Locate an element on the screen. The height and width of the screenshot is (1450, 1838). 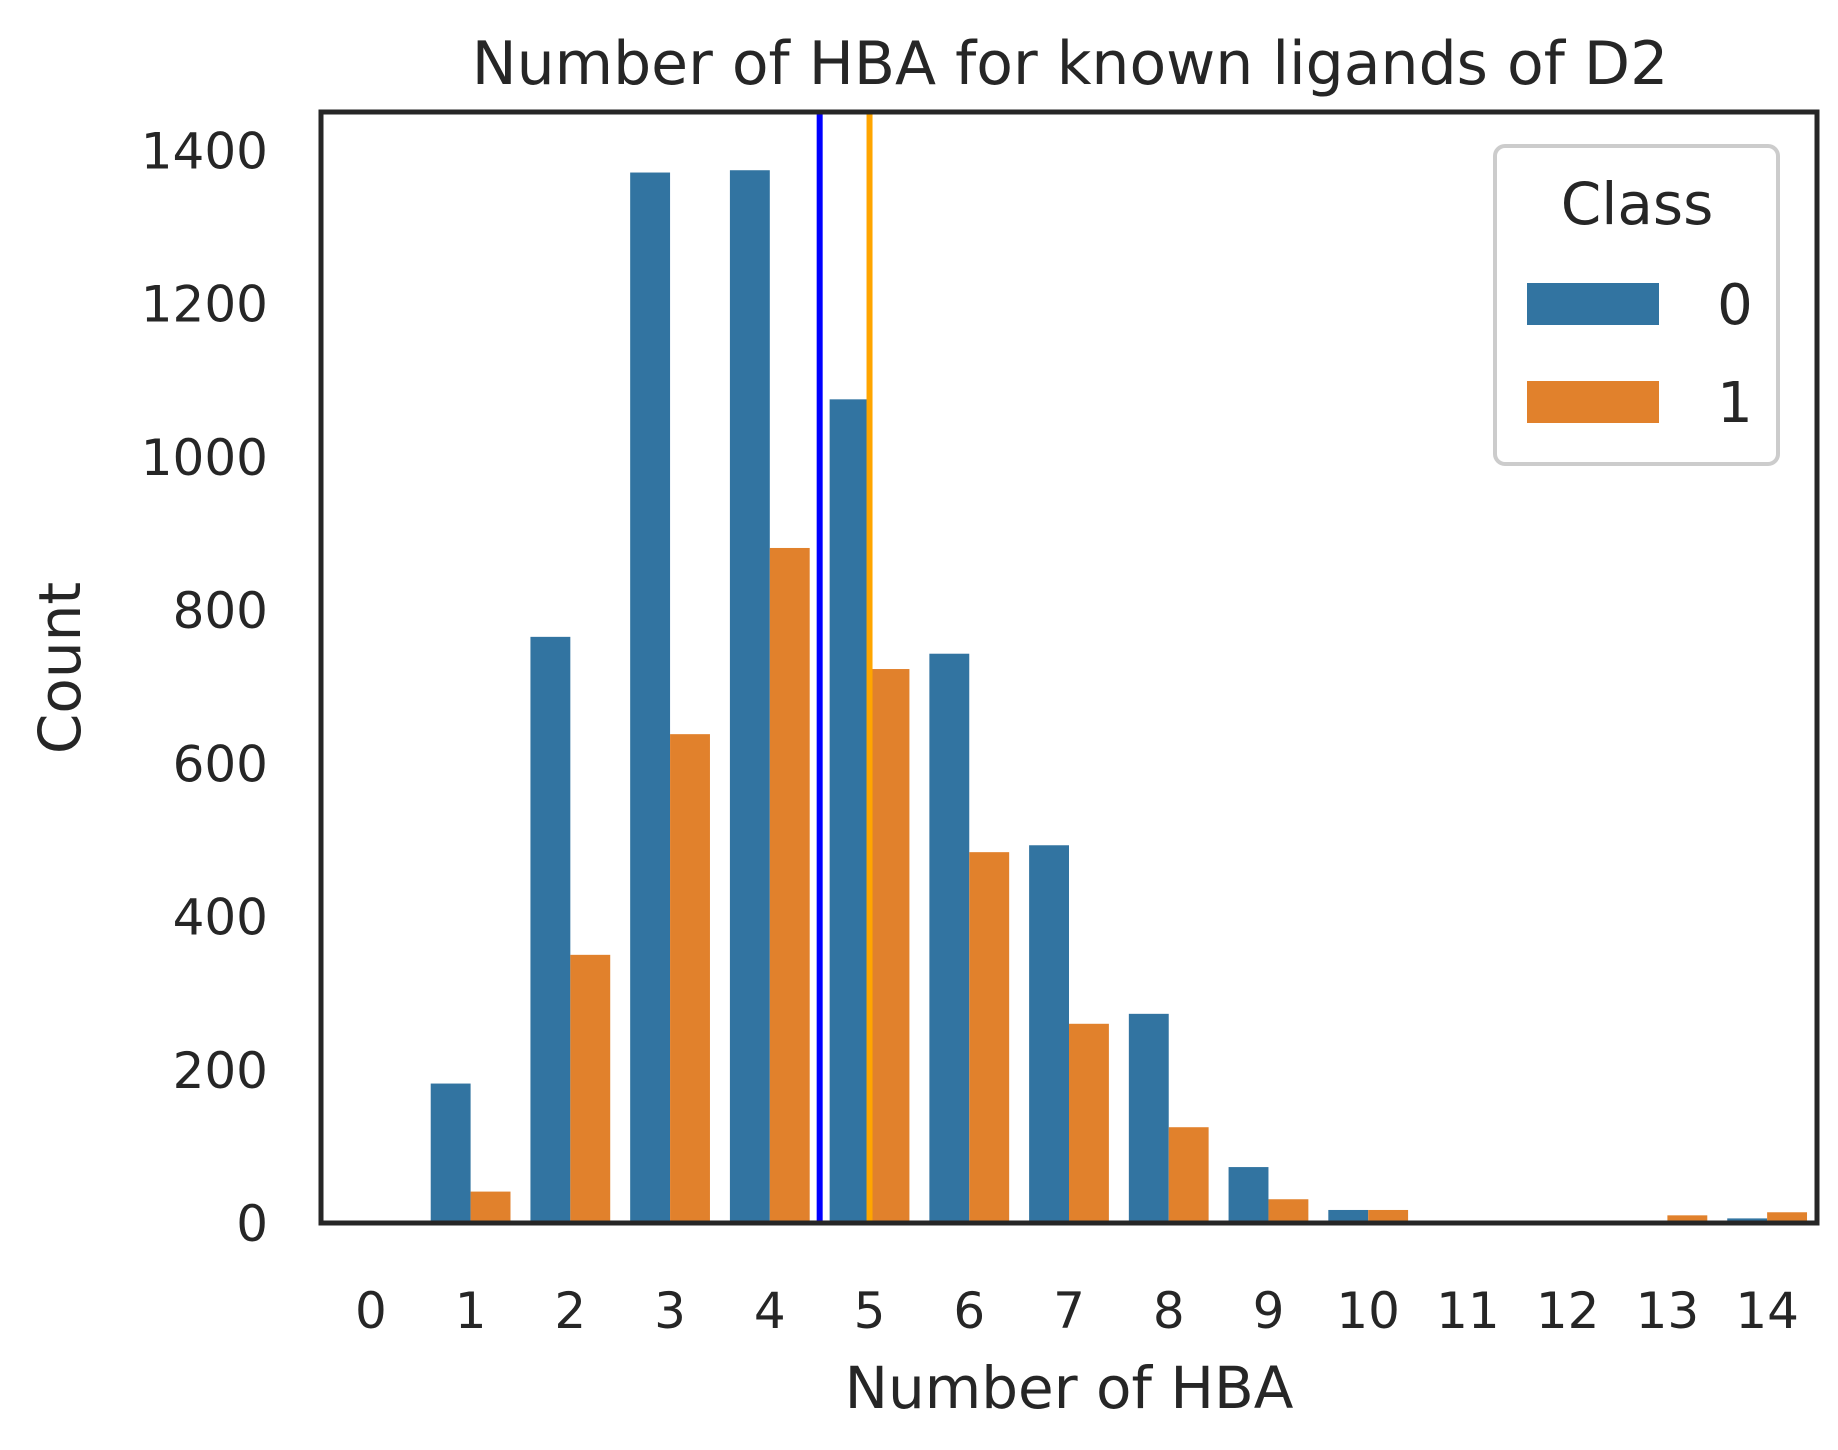
reference-lines-layer is located at coordinates (844, 667).